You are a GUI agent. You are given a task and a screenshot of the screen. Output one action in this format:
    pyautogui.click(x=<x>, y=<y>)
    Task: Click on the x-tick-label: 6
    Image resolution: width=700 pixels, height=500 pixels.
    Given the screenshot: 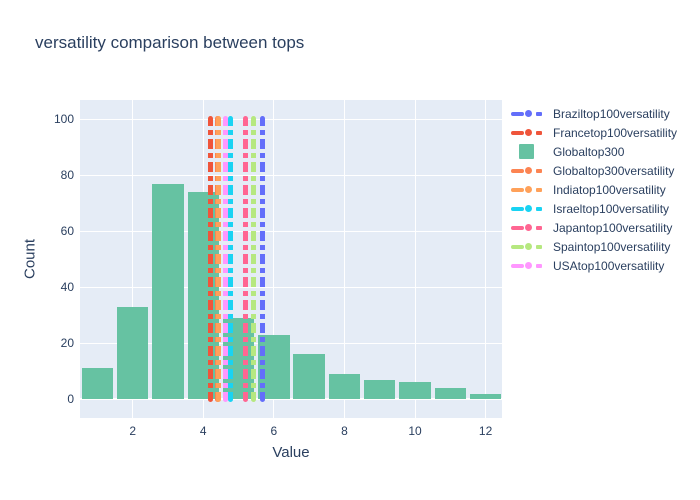 What is the action you would take?
    pyautogui.click(x=274, y=431)
    